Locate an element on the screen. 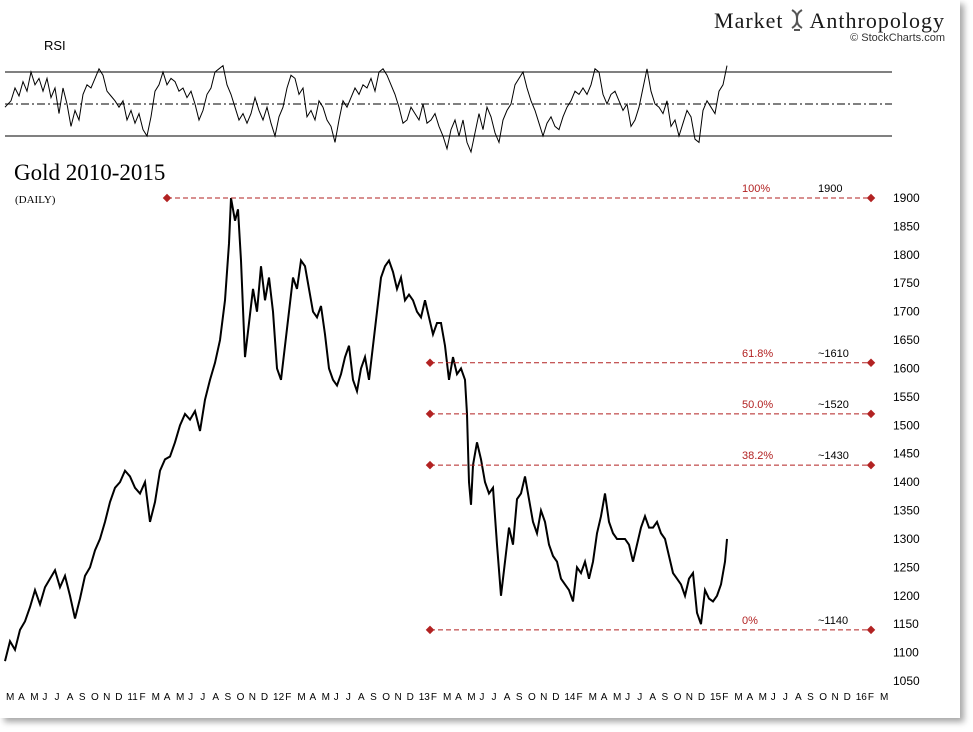 The image size is (973, 732). y-tick-label: 1850 is located at coordinates (906, 226).